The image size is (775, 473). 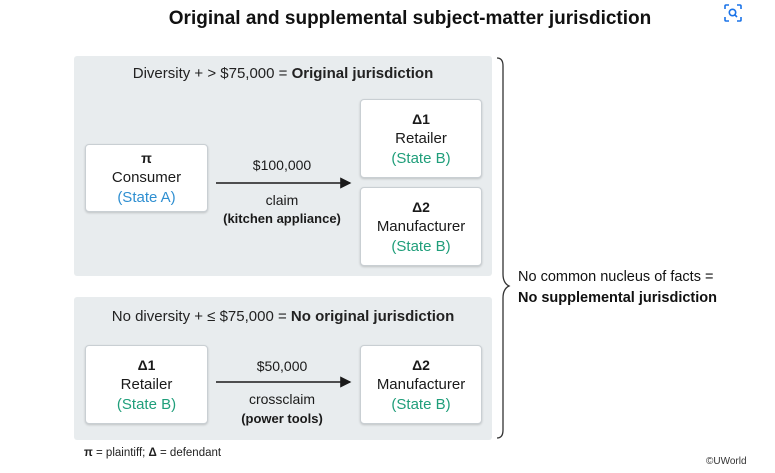 I want to click on top-heading-bold: Original jurisdiction, so click(x=362, y=73).